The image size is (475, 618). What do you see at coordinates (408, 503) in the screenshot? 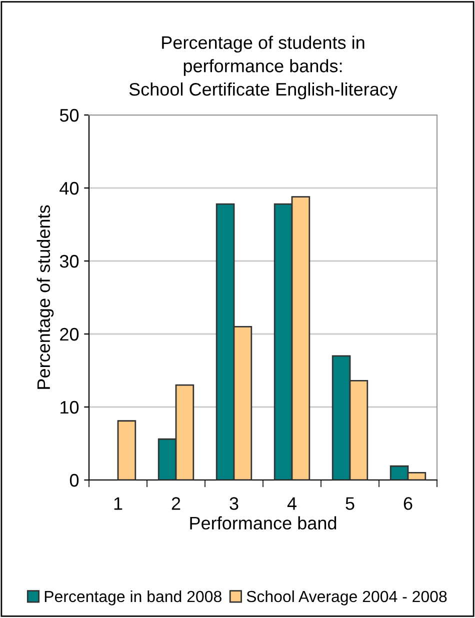
I see `x-tick-label: 6` at bounding box center [408, 503].